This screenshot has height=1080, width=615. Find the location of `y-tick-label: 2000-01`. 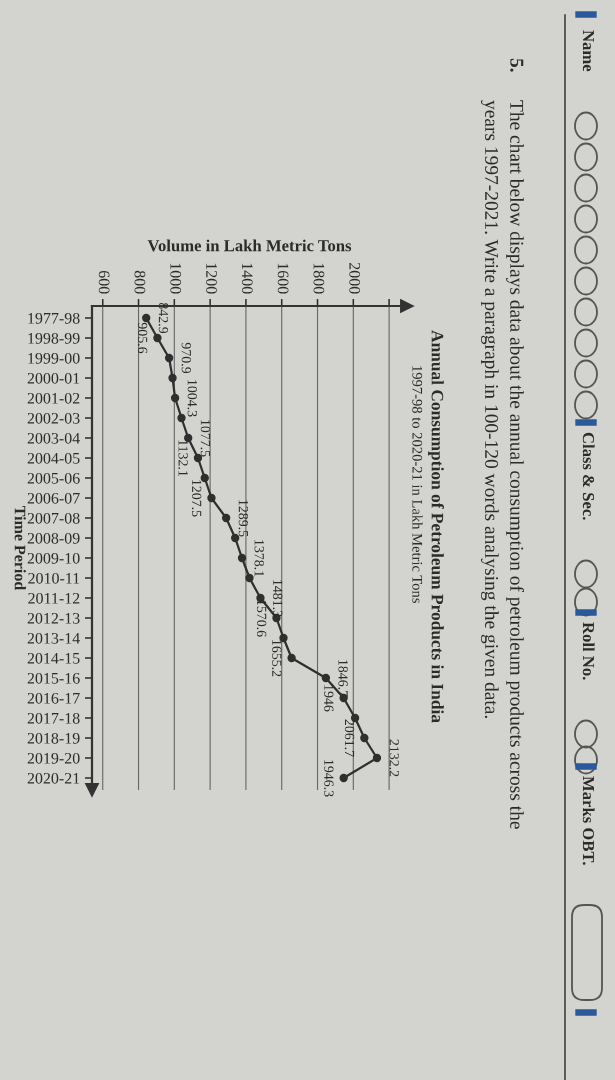

y-tick-label: 2000-01 is located at coordinates (53, 378).